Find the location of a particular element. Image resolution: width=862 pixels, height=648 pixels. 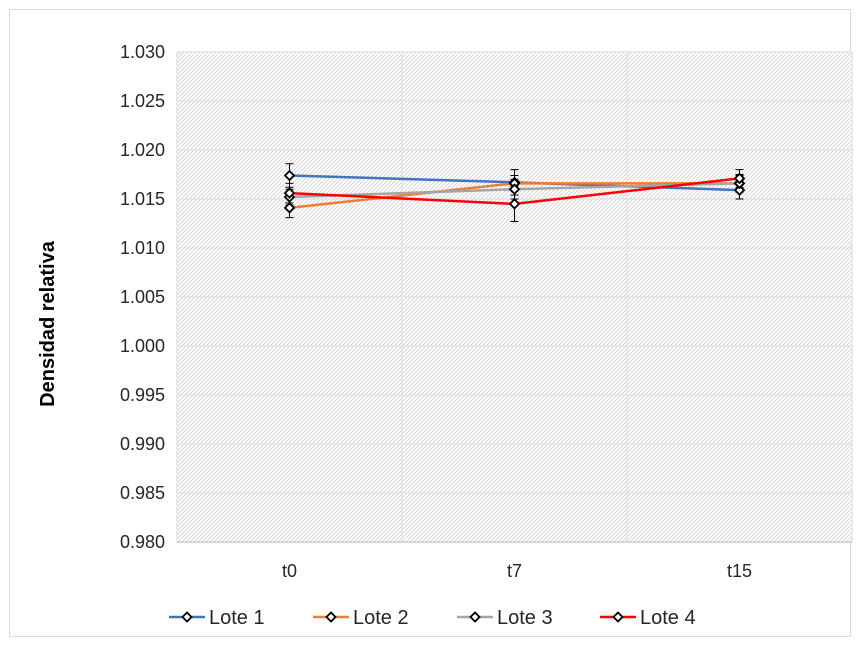

x-tick-label: t0 is located at coordinates (289, 571).